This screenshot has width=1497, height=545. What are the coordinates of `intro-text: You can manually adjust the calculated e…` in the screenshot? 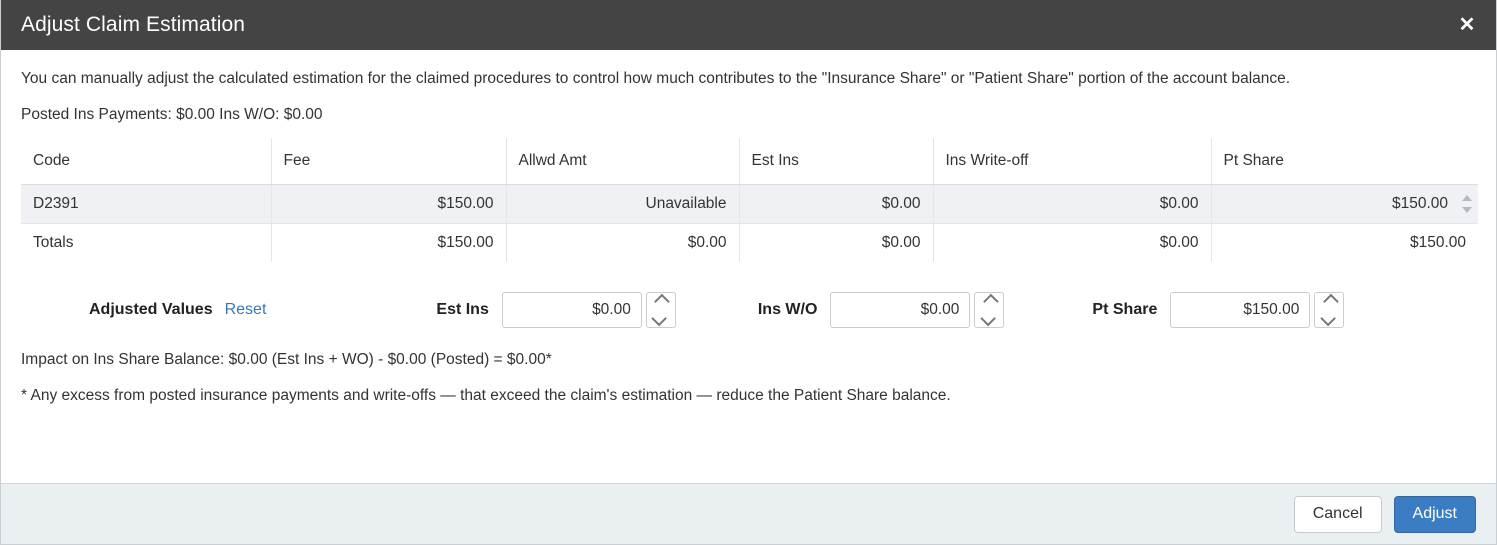 It's located at (656, 78).